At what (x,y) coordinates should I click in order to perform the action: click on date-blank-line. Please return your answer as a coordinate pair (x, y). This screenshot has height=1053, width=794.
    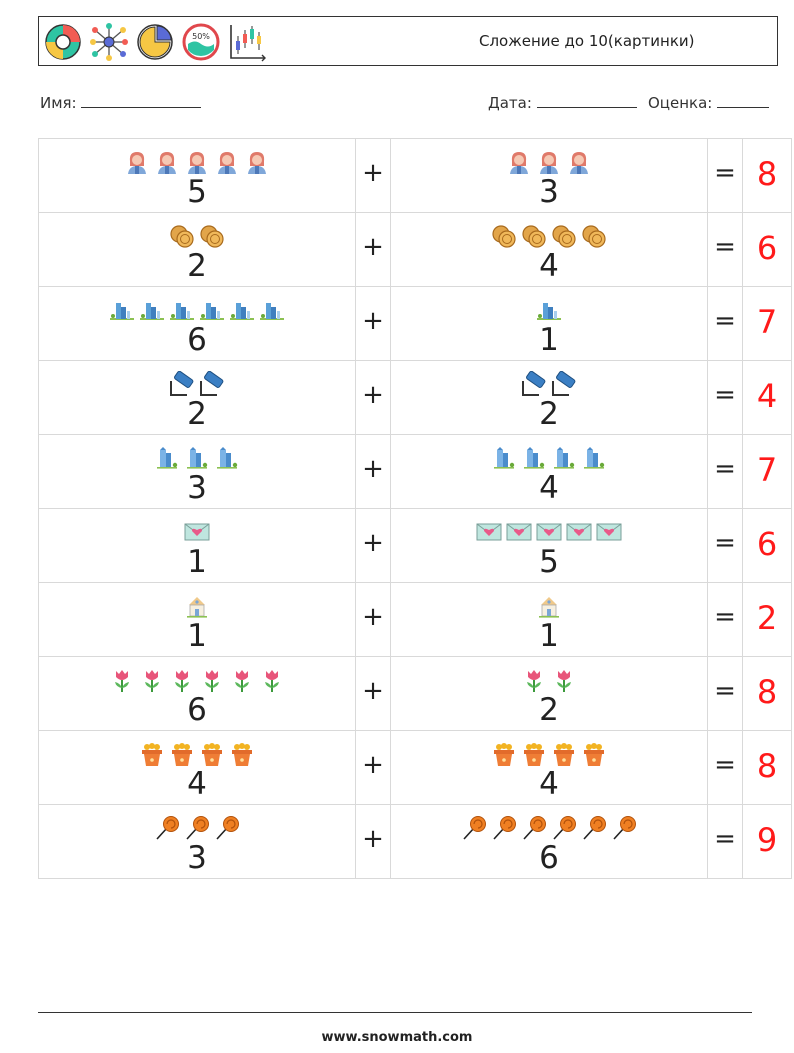
    Looking at the image, I should click on (586, 100).